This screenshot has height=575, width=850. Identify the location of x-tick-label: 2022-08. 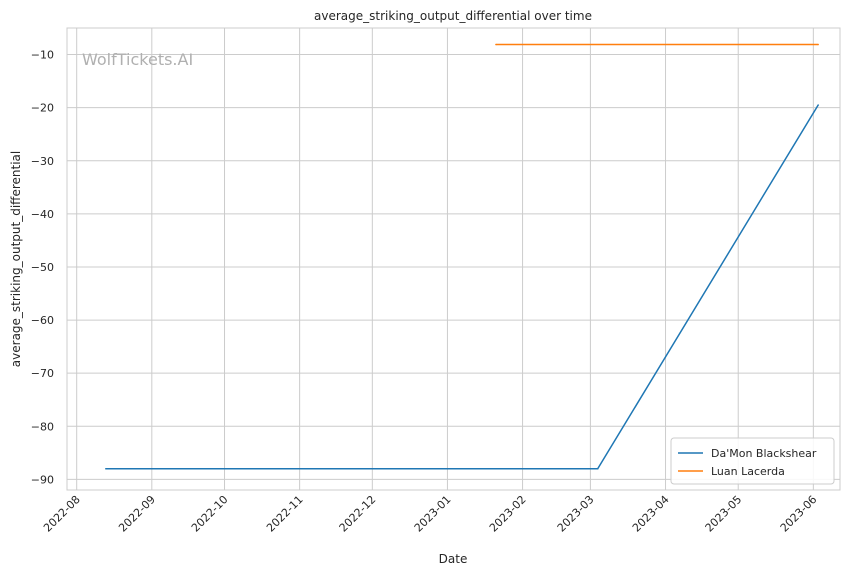
(62, 514).